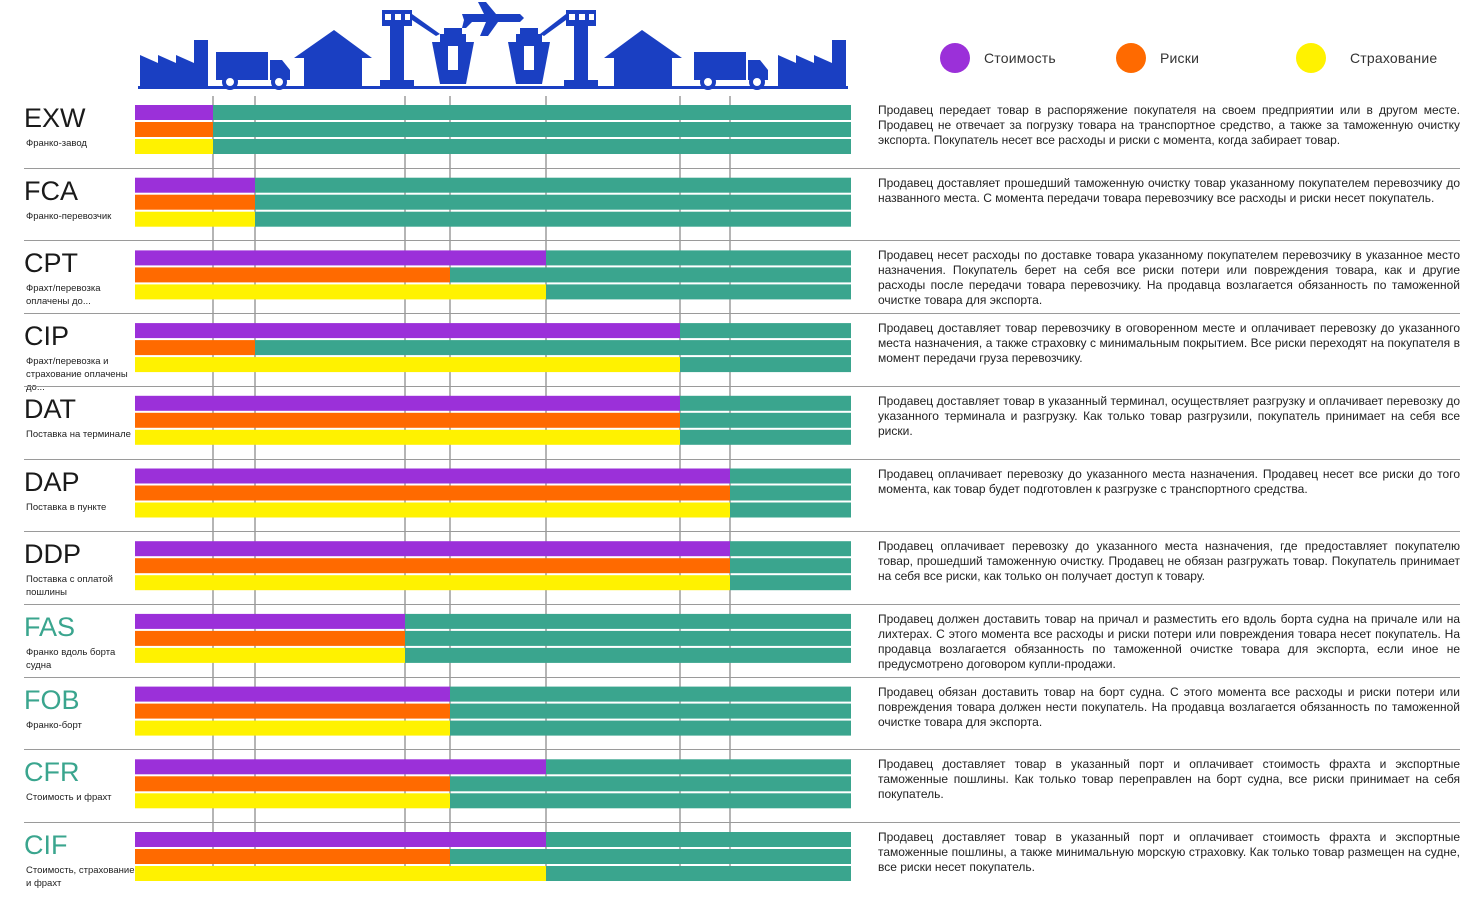 The height and width of the screenshot is (900, 1482). I want to click on bar-insurance-buyer-ddp, so click(790, 583).